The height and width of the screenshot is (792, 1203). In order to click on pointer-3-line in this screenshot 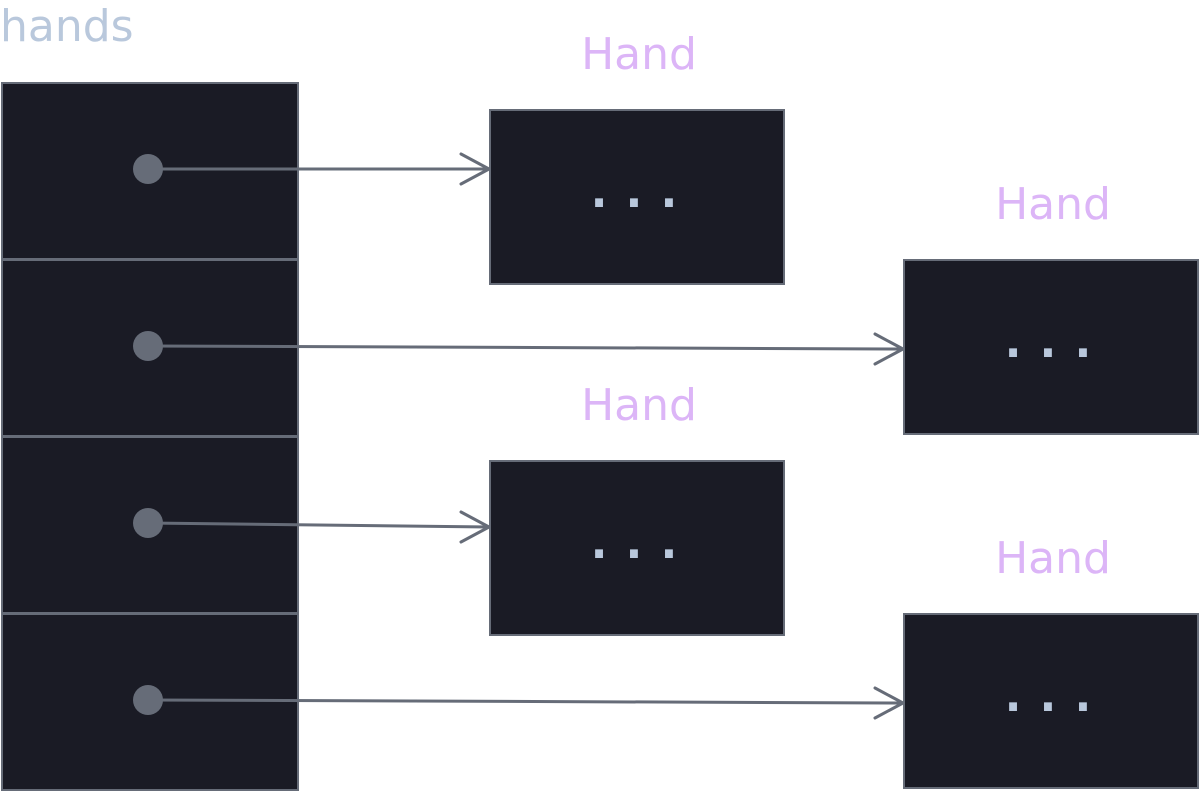, I will do `click(525, 701)`.